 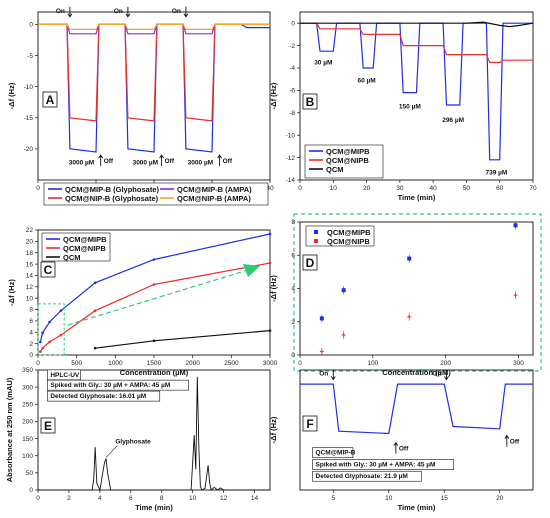 What do you see at coordinates (27, 456) in the screenshot?
I see `y-tick-label: 100` at bounding box center [27, 456].